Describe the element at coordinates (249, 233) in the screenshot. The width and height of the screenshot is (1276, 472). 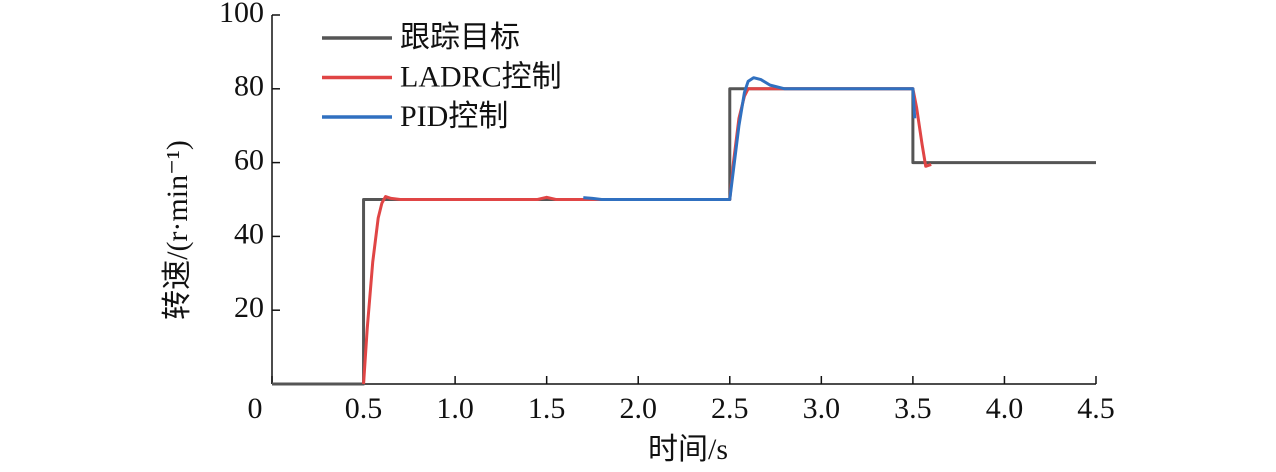
I see `y-tick-label: 40` at that location.